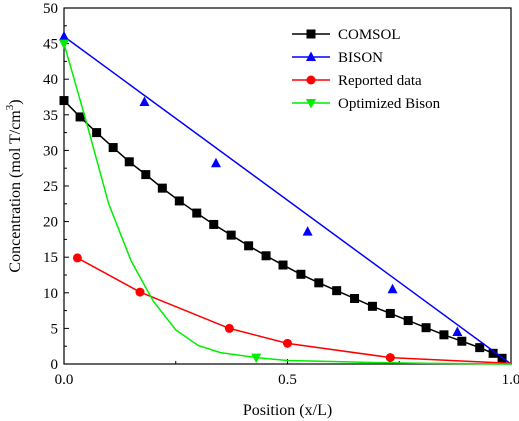 The width and height of the screenshot is (519, 421). Describe the element at coordinates (287, 380) in the screenshot. I see `x-tick-label: 0.5` at that location.